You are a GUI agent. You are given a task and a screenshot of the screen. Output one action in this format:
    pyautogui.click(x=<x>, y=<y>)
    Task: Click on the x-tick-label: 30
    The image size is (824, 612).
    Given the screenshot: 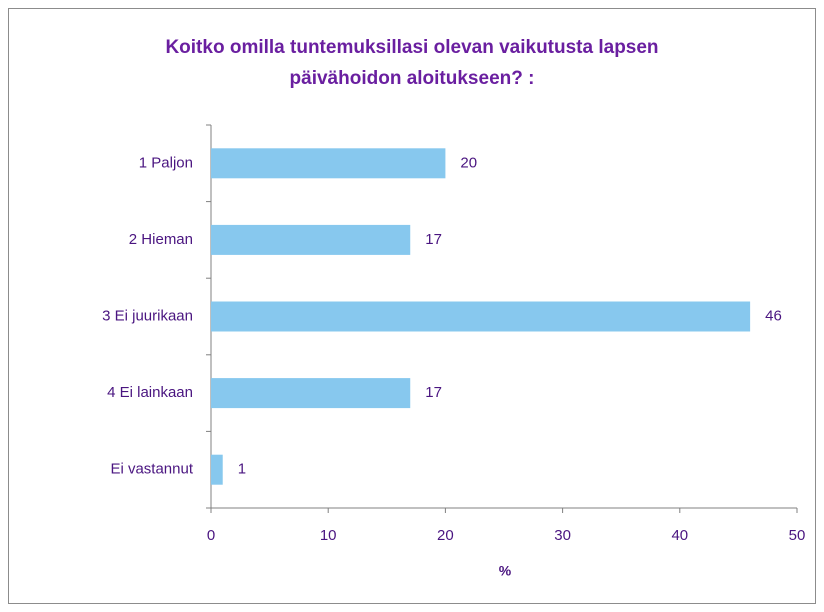 What is the action you would take?
    pyautogui.click(x=562, y=535)
    